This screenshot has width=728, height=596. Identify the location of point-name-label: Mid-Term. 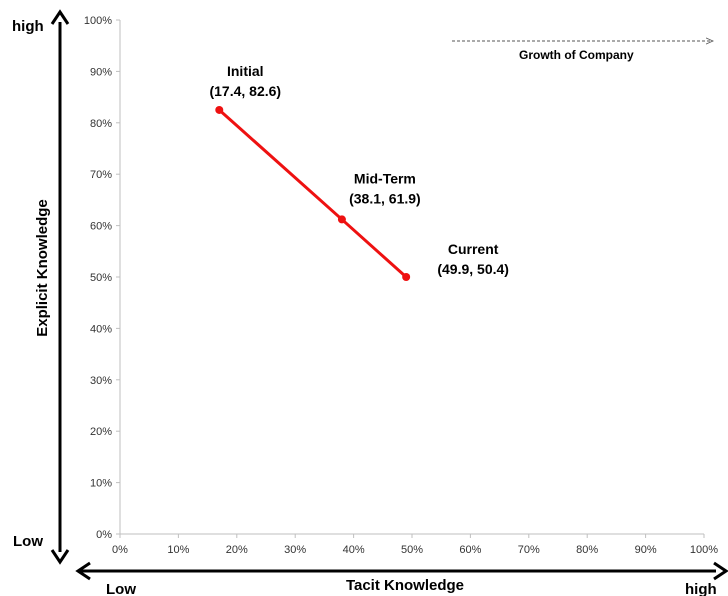
(385, 178).